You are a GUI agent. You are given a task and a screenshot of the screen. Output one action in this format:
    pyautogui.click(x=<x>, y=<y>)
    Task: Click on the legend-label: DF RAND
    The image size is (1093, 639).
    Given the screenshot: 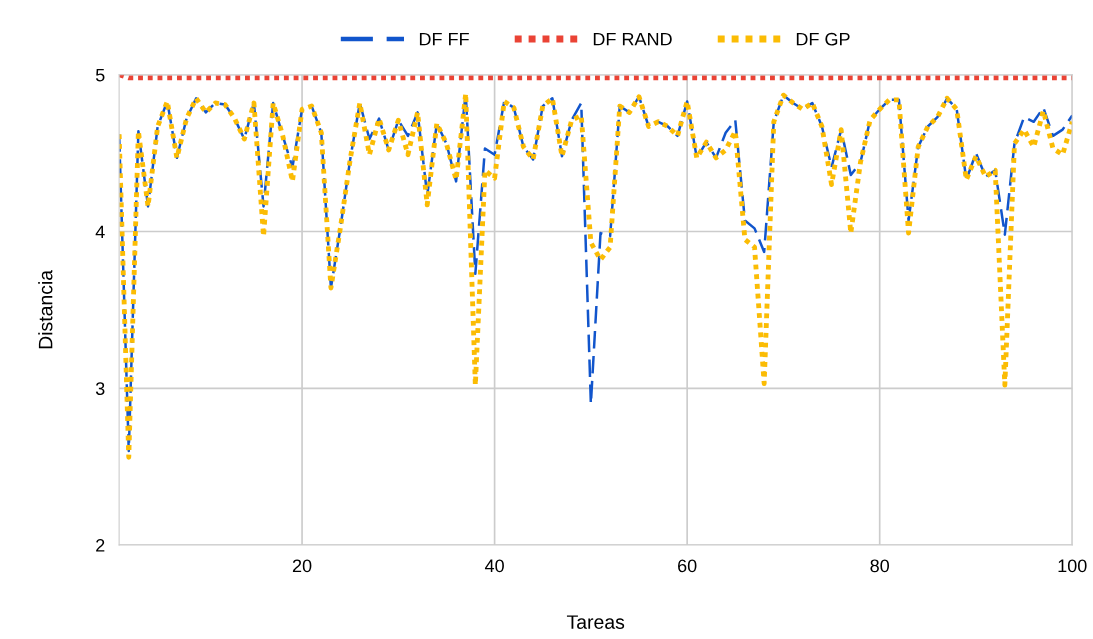 What is the action you would take?
    pyautogui.click(x=632, y=39)
    